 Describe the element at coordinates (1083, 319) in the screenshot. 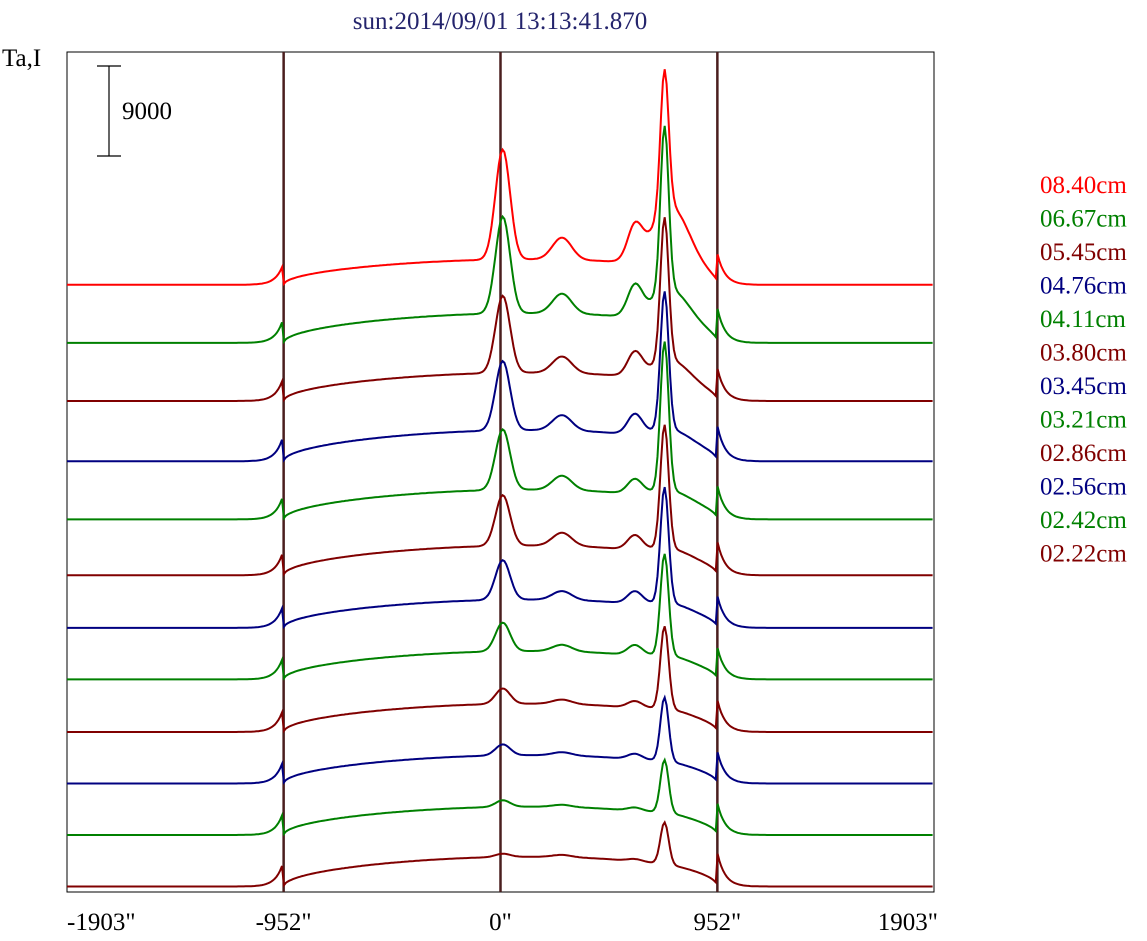

I see `legend-entry: 04.11cm` at that location.